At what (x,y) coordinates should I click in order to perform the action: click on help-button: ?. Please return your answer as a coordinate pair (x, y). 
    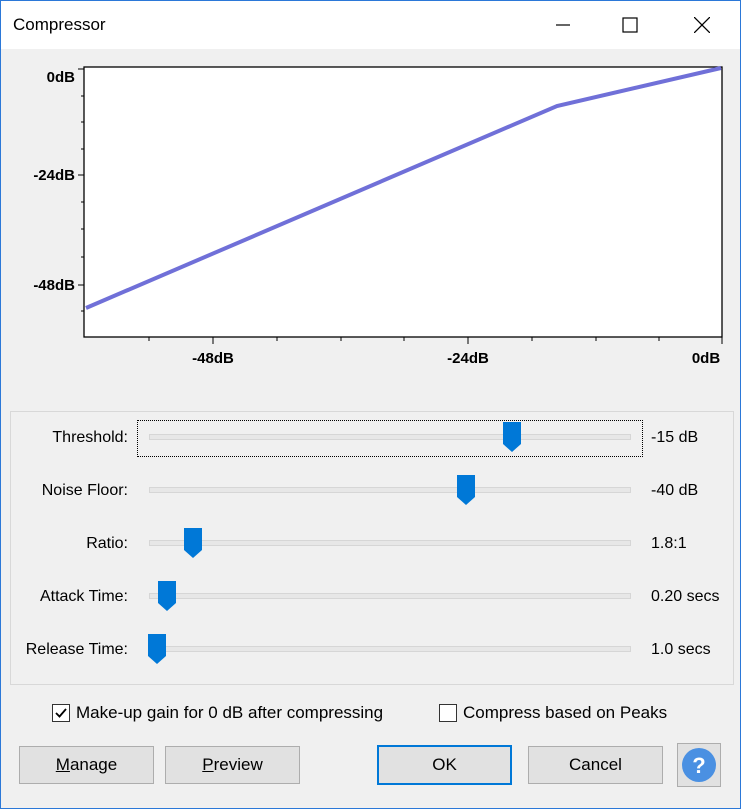
    Looking at the image, I should click on (699, 765).